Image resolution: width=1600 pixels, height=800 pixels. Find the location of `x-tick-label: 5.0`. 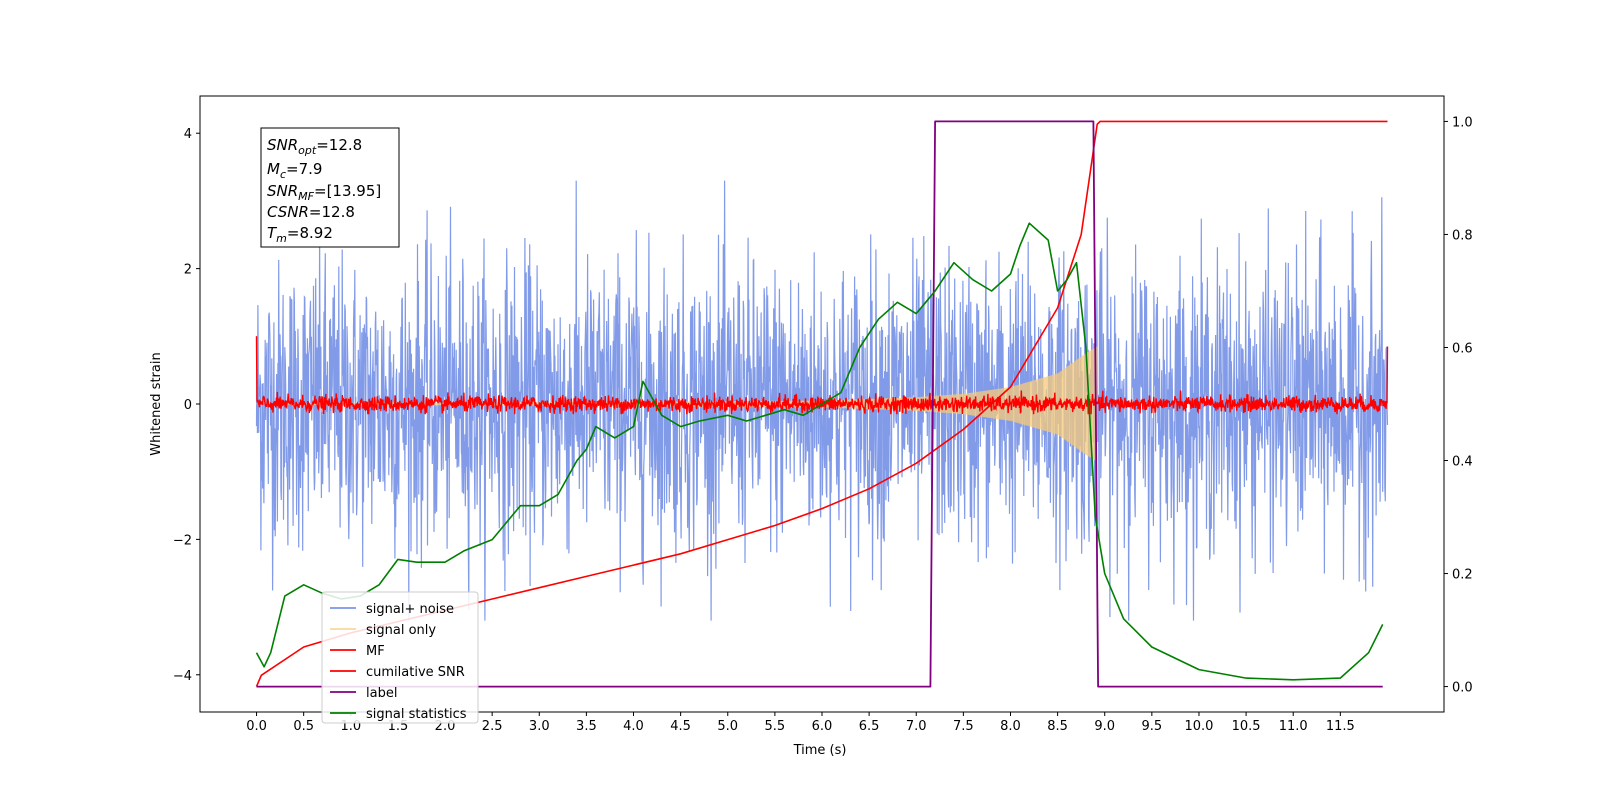

x-tick-label: 5.0 is located at coordinates (727, 726).